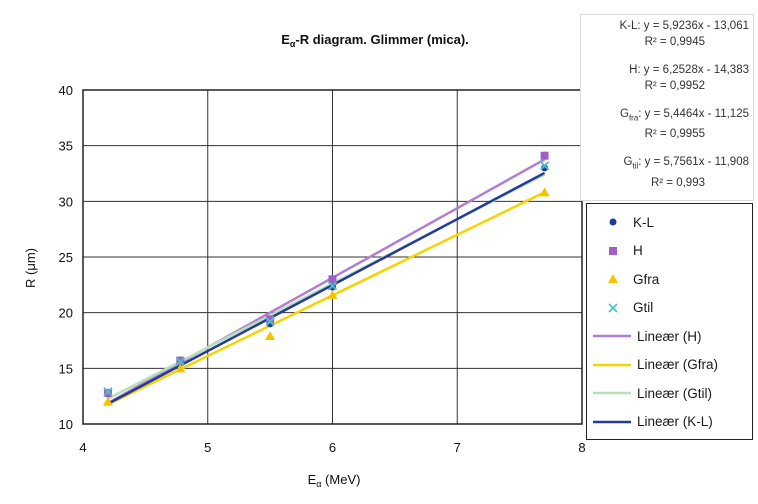  What do you see at coordinates (66, 313) in the screenshot?
I see `y-tick-label: 20` at bounding box center [66, 313].